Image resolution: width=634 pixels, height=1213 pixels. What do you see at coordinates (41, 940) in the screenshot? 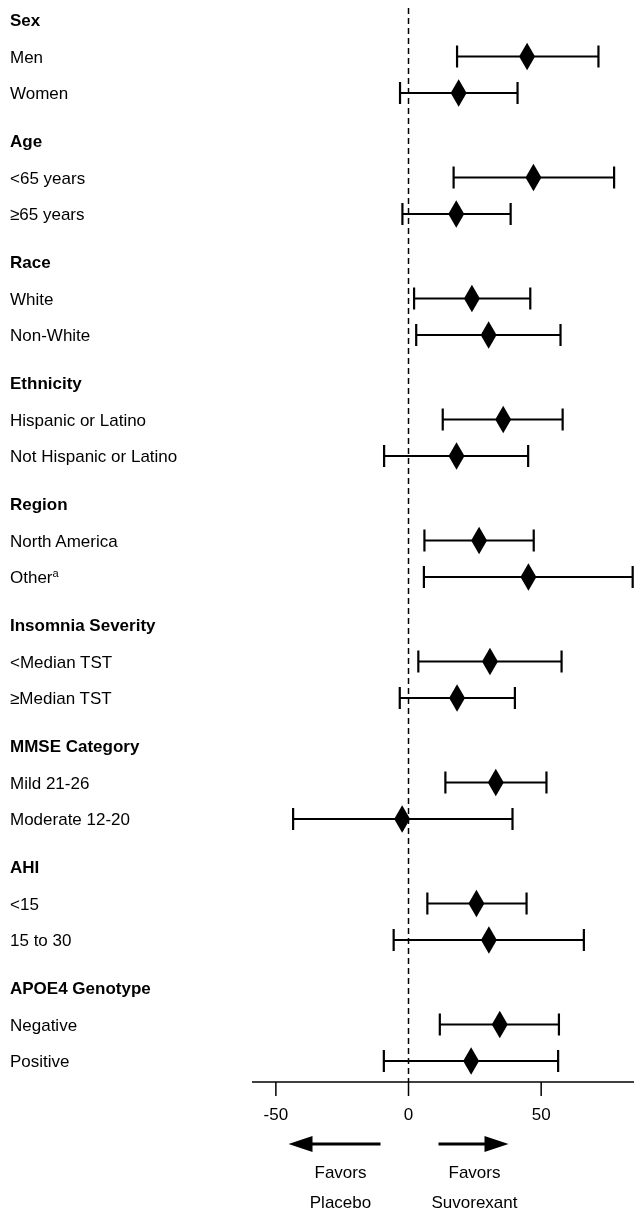
I see `y-tick-label: 15 to 30` at bounding box center [41, 940].